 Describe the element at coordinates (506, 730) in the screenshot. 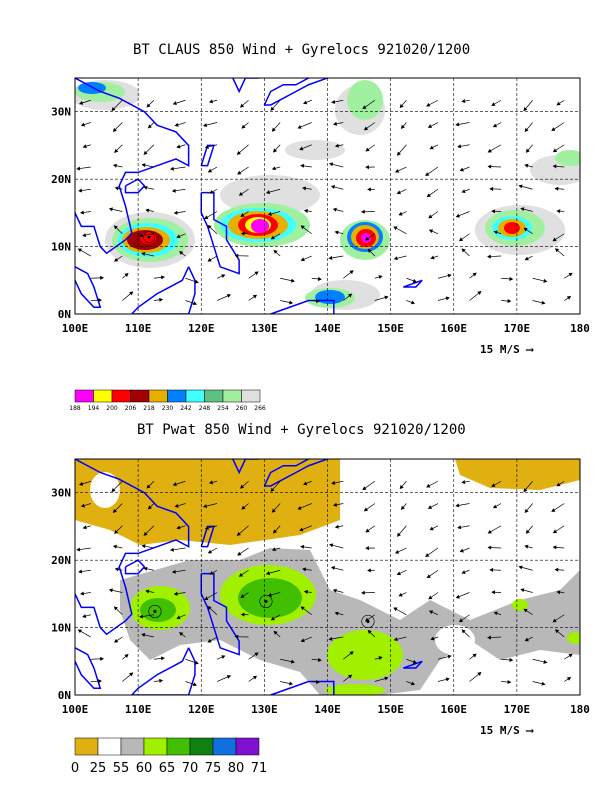

I see `panel2-reference-vector: 15 M/S ⟶` at that location.